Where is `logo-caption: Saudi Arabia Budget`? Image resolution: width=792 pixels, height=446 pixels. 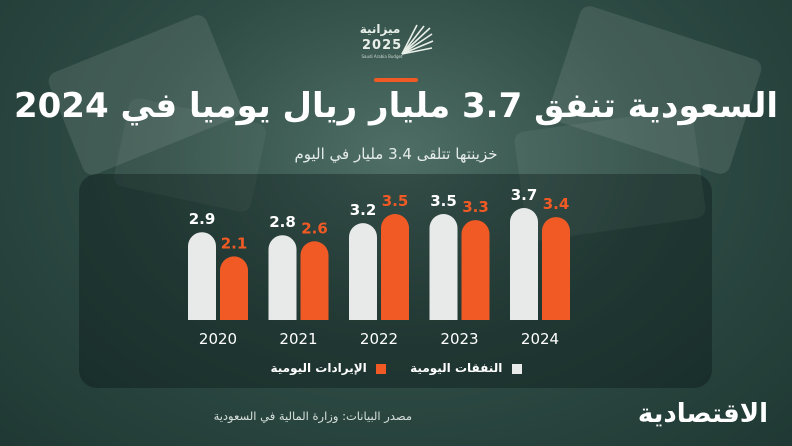
logo-caption: Saudi Arabia Budget is located at coordinates (382, 56).